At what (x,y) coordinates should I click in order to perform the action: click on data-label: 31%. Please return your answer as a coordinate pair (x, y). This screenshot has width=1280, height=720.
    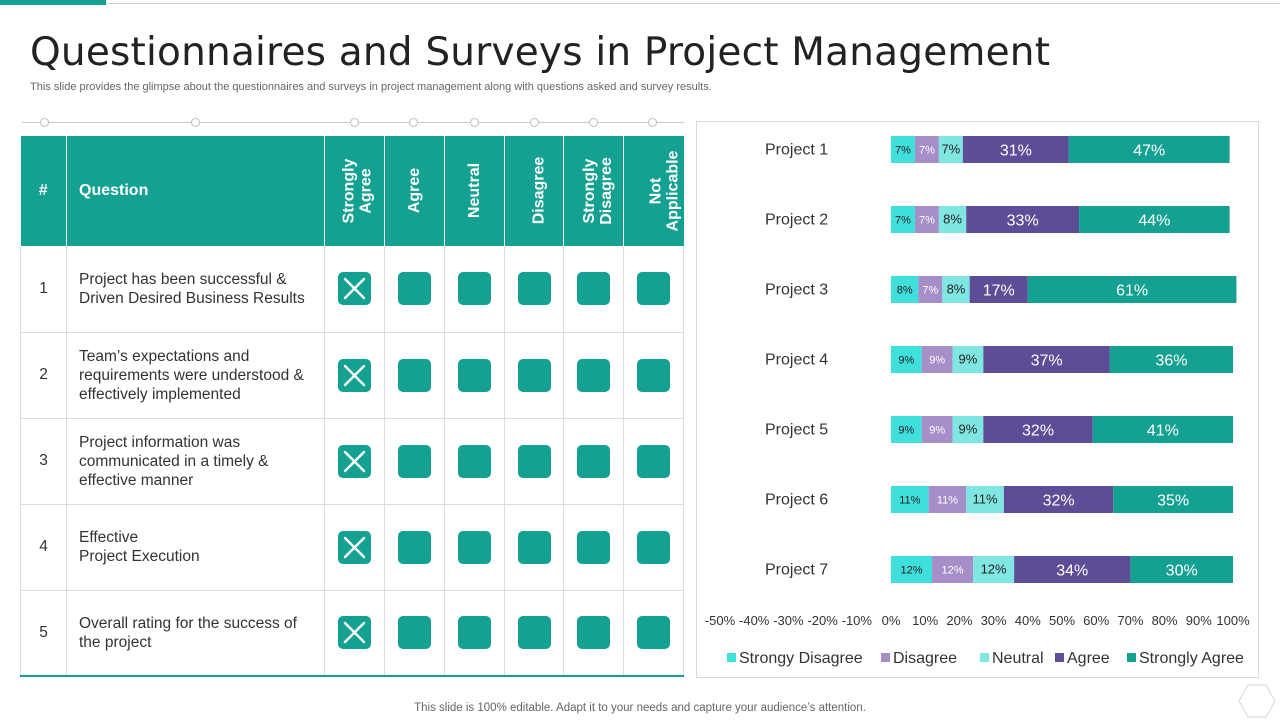
    Looking at the image, I should click on (1016, 151).